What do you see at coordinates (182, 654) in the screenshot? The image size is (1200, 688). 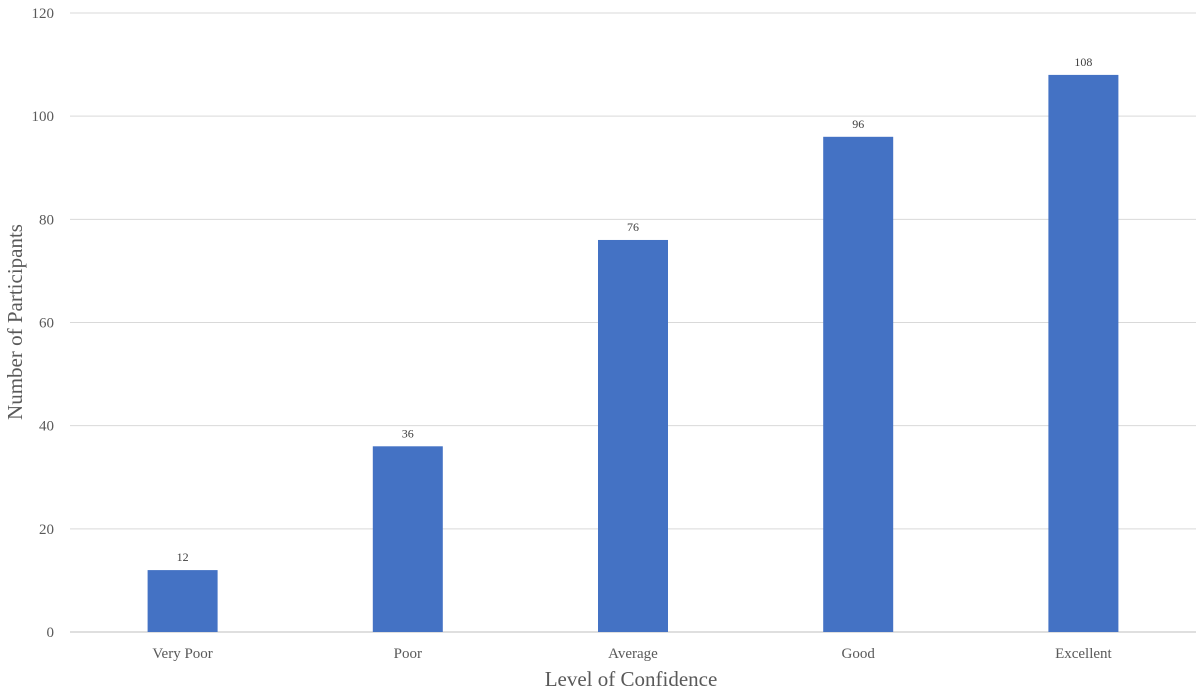 I see `x-tick-label: Very Poor` at bounding box center [182, 654].